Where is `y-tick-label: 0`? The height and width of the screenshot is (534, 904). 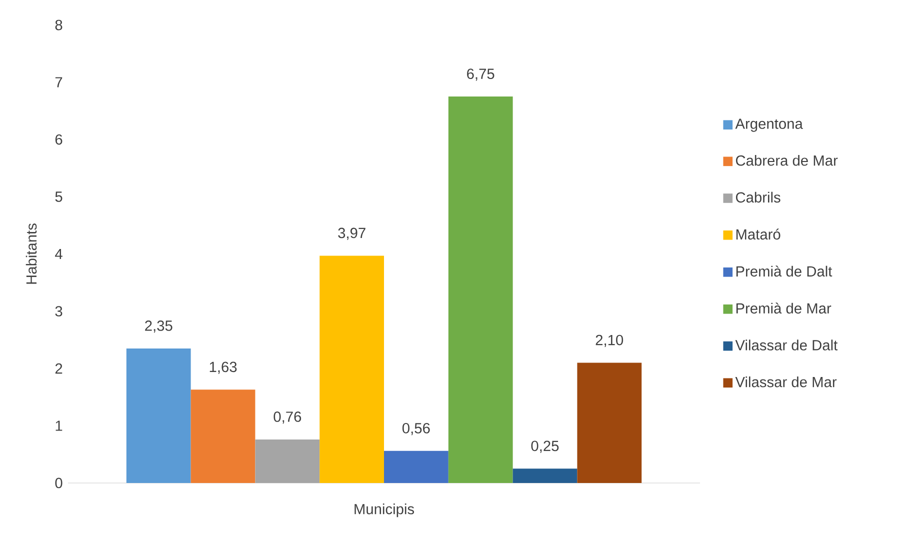
y-tick-label: 0 is located at coordinates (58, 483).